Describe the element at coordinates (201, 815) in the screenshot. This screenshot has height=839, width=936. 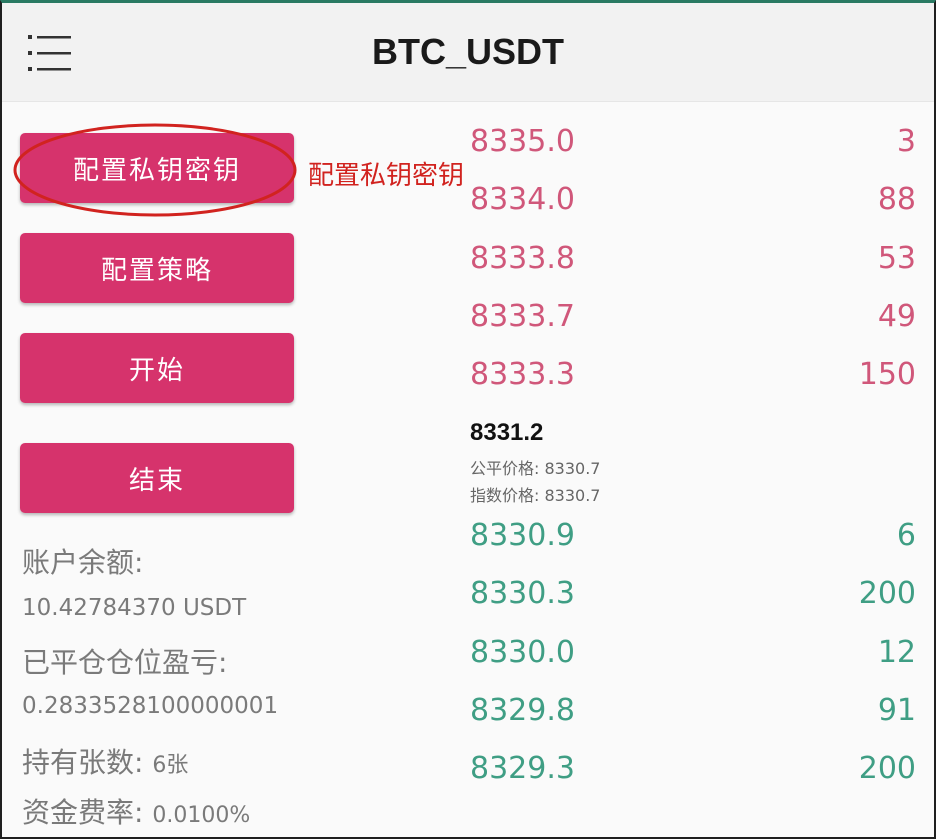
I see `funding-value: 0.0100%` at that location.